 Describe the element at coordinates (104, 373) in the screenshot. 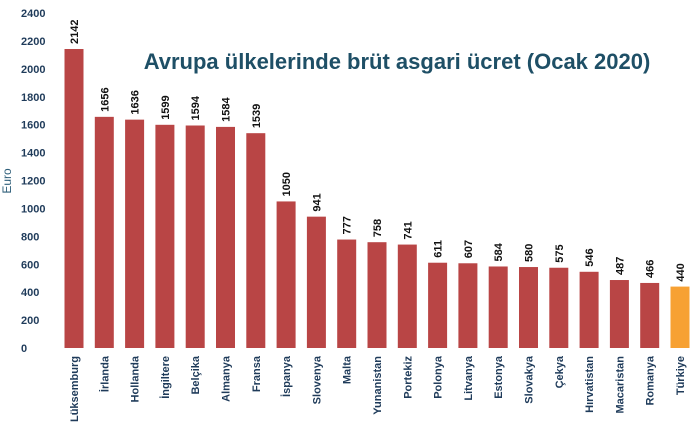

I see `category-label: İrlanda` at that location.